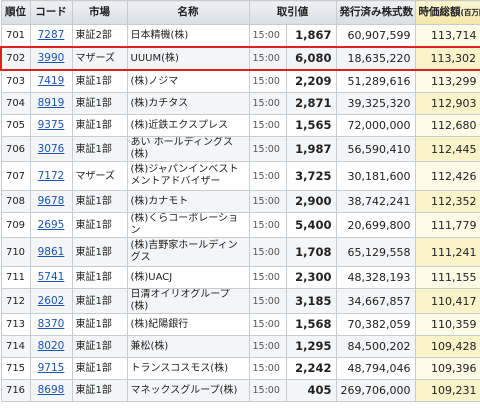  I want to click on code-cell: 9861, so click(51, 252).